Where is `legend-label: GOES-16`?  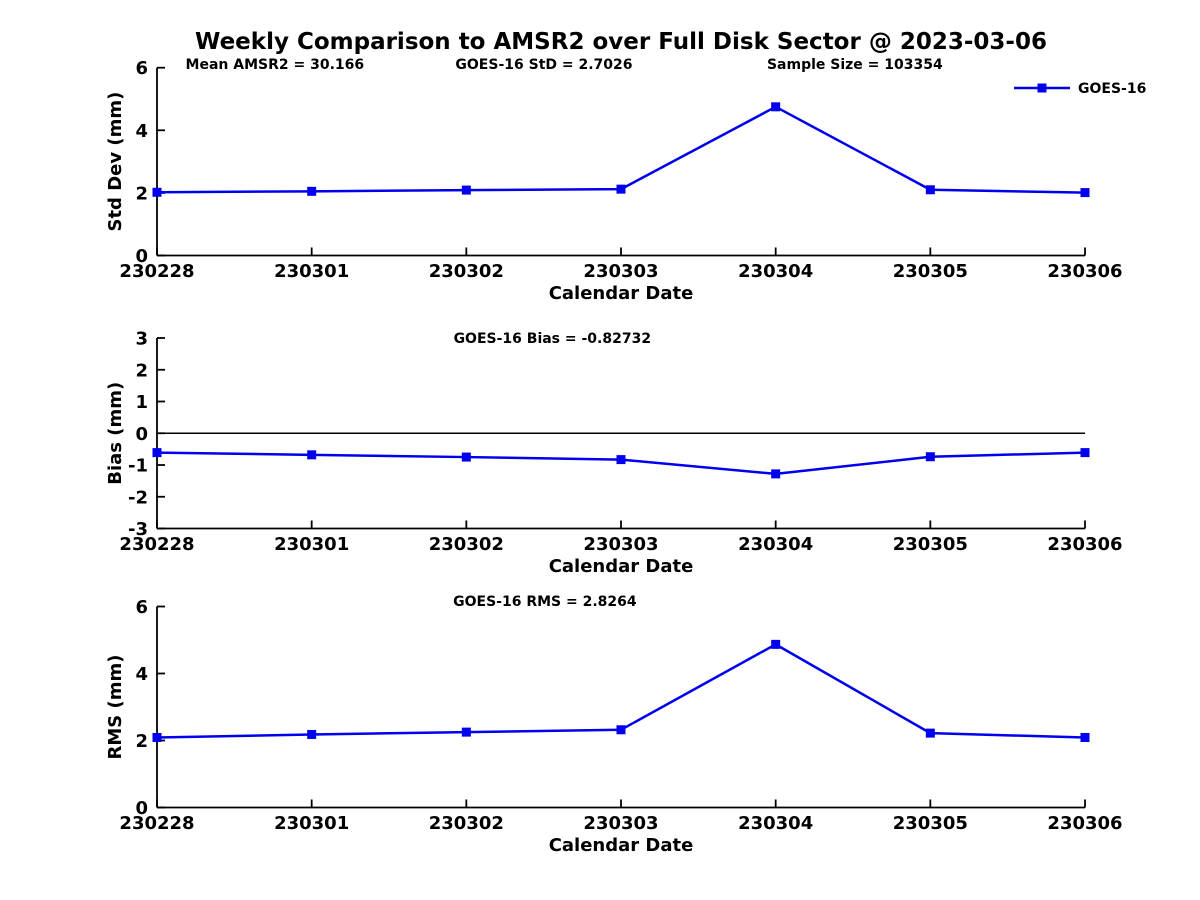
legend-label: GOES-16 is located at coordinates (1112, 89).